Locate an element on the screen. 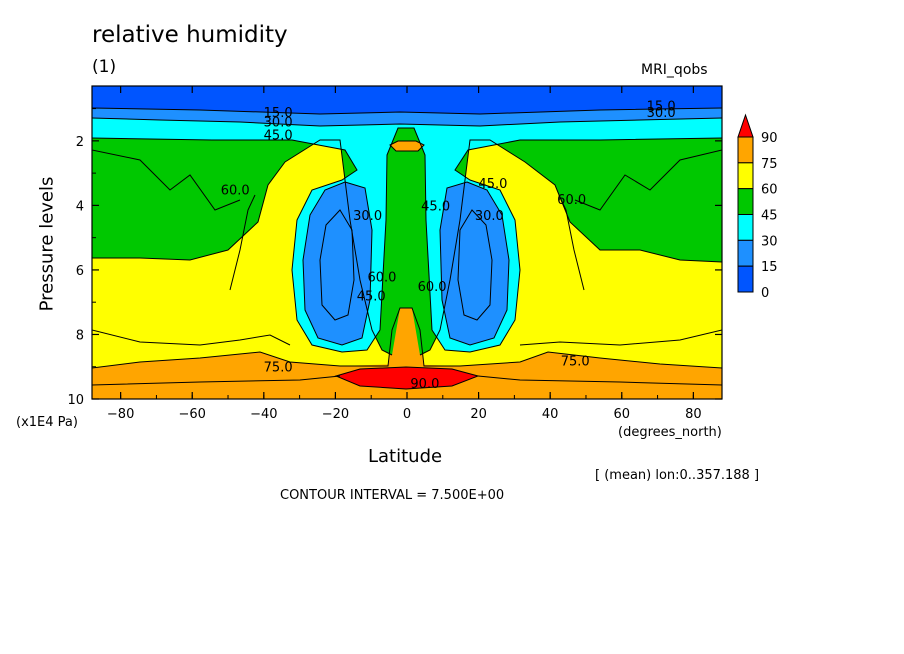 The height and width of the screenshot is (654, 904). minimum-south is located at coordinates (337, 265).